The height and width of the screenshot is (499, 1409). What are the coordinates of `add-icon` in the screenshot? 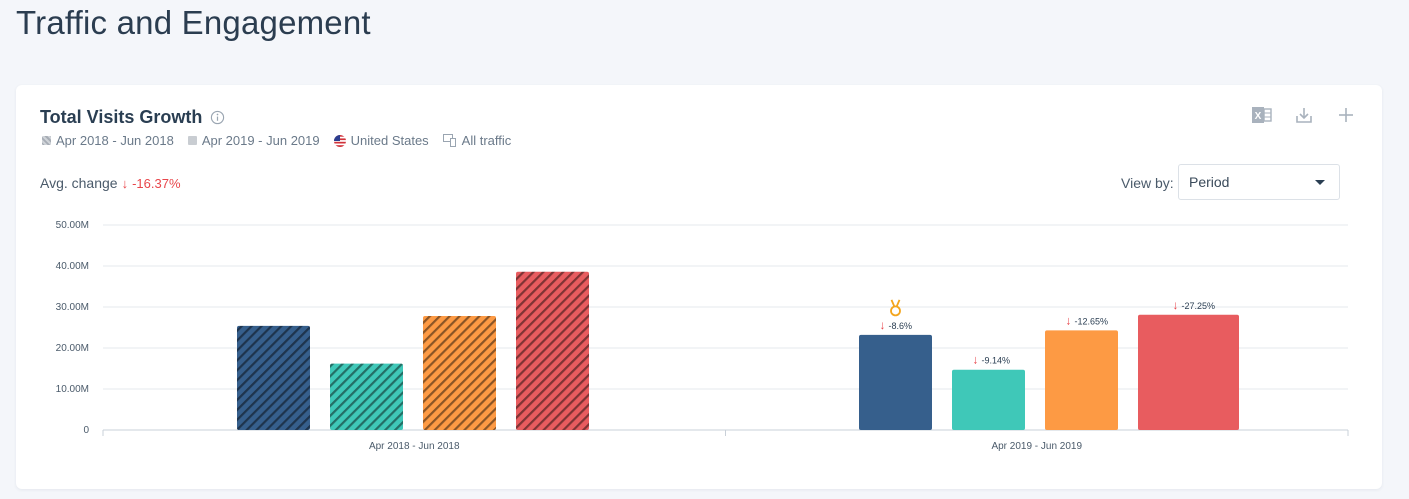 It's located at (1346, 115).